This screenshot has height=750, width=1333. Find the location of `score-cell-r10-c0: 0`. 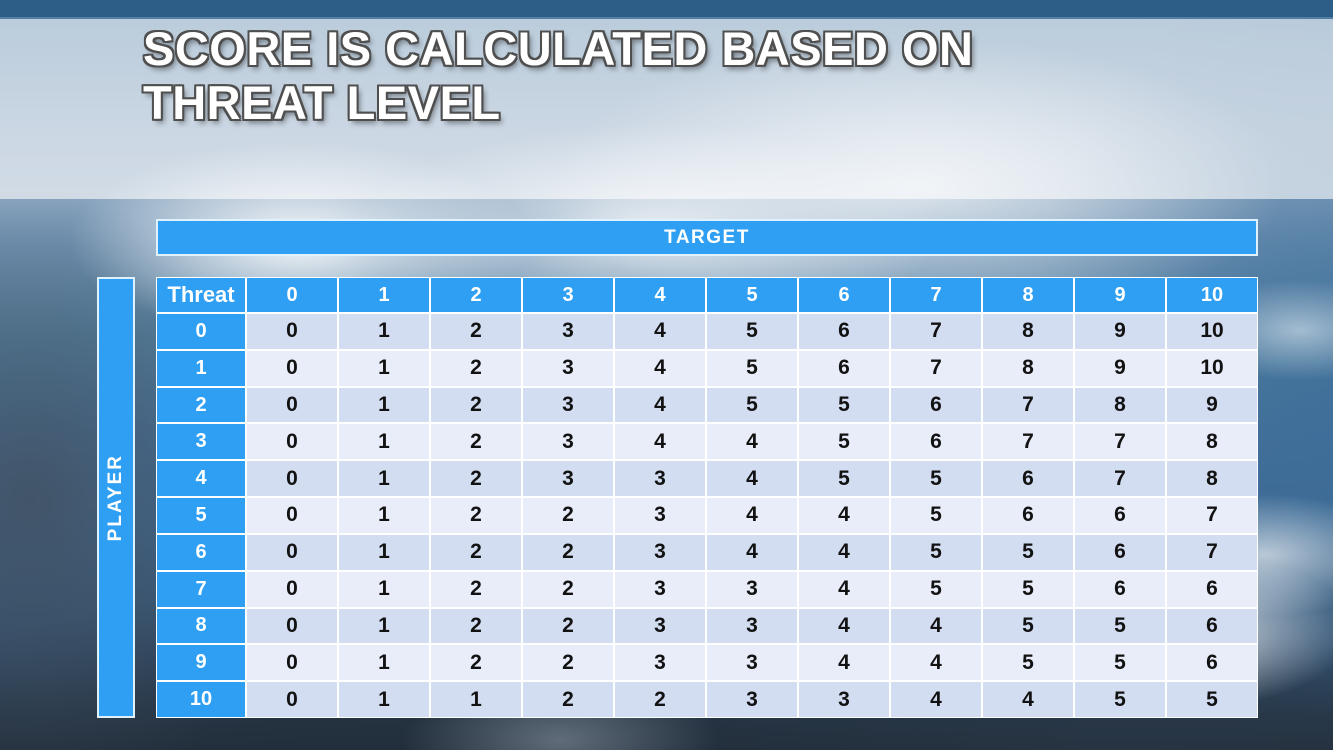

score-cell-r10-c0: 0 is located at coordinates (292, 699).